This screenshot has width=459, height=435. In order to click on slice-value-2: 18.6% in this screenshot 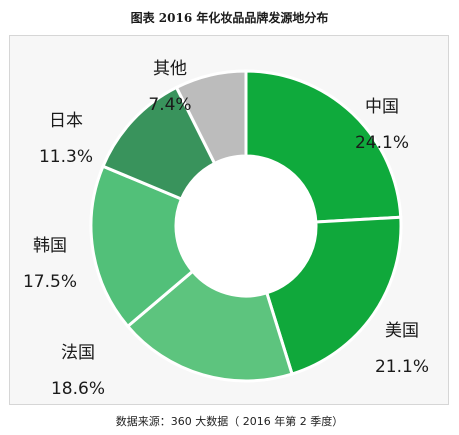, I will do `click(78, 389)`.